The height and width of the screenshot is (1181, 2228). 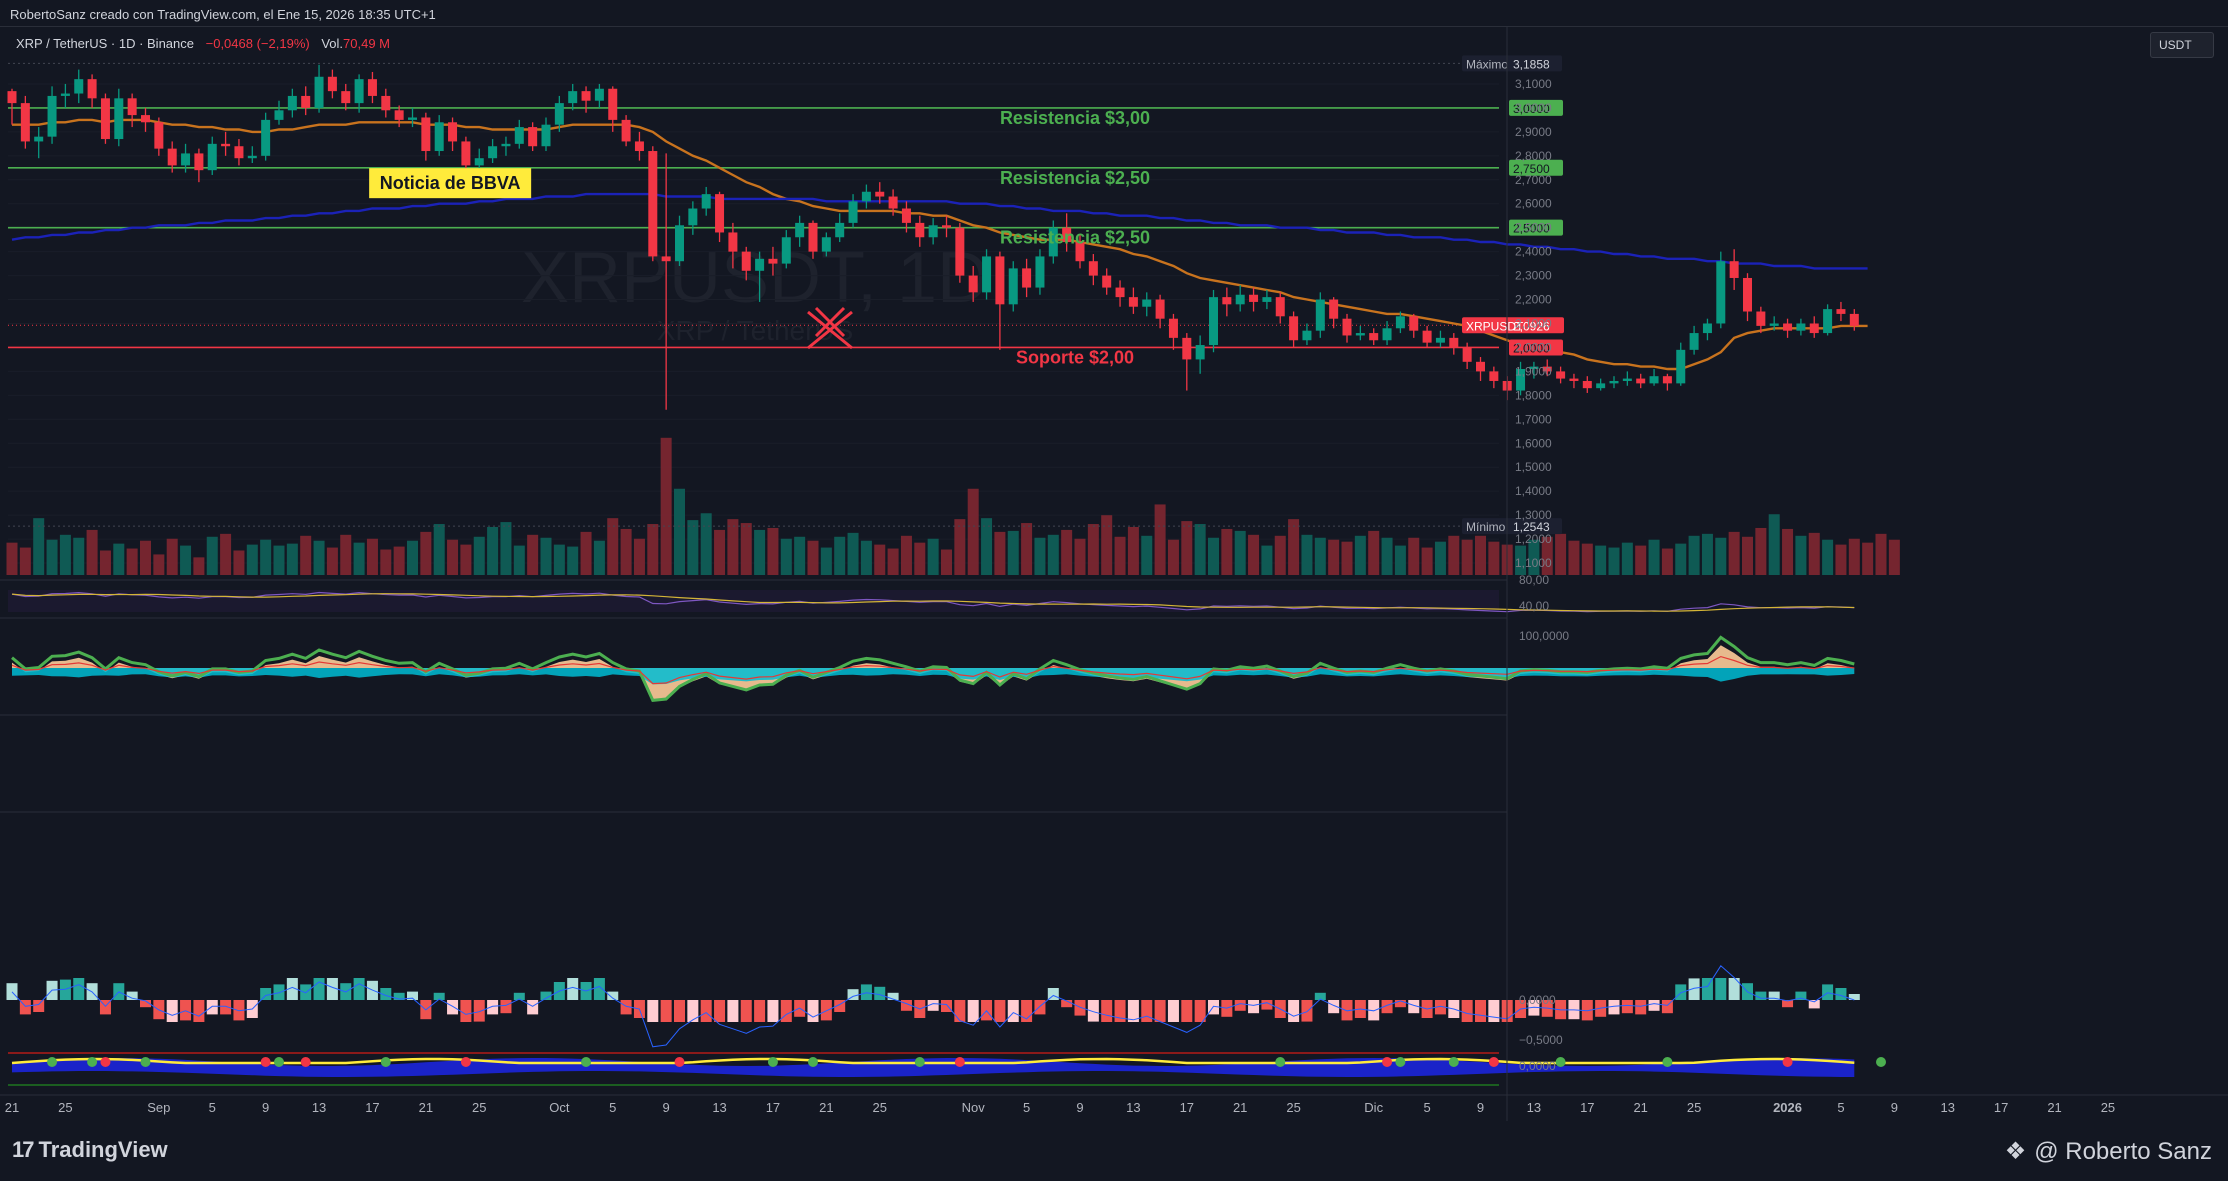 What do you see at coordinates (2182, 45) in the screenshot?
I see `currency-button: USDT` at bounding box center [2182, 45].